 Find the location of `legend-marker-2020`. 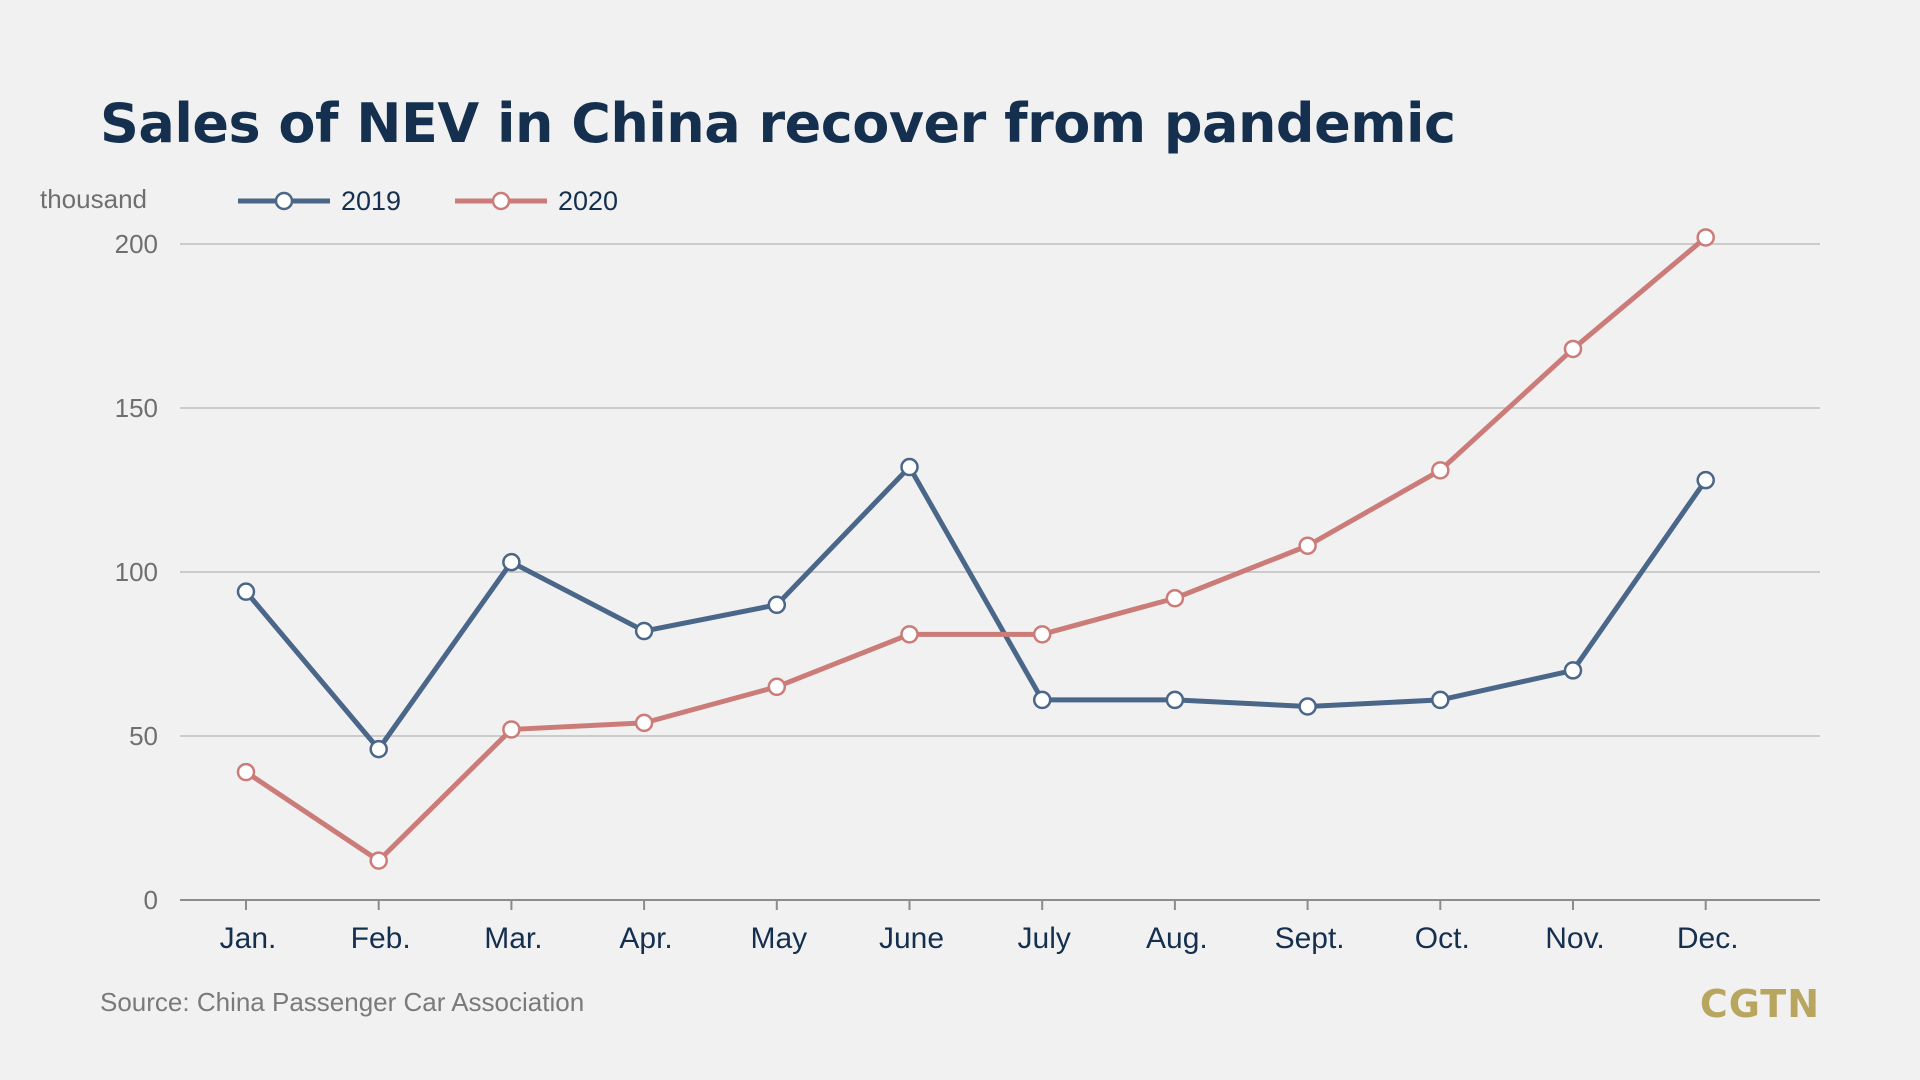

legend-marker-2020 is located at coordinates (501, 201).